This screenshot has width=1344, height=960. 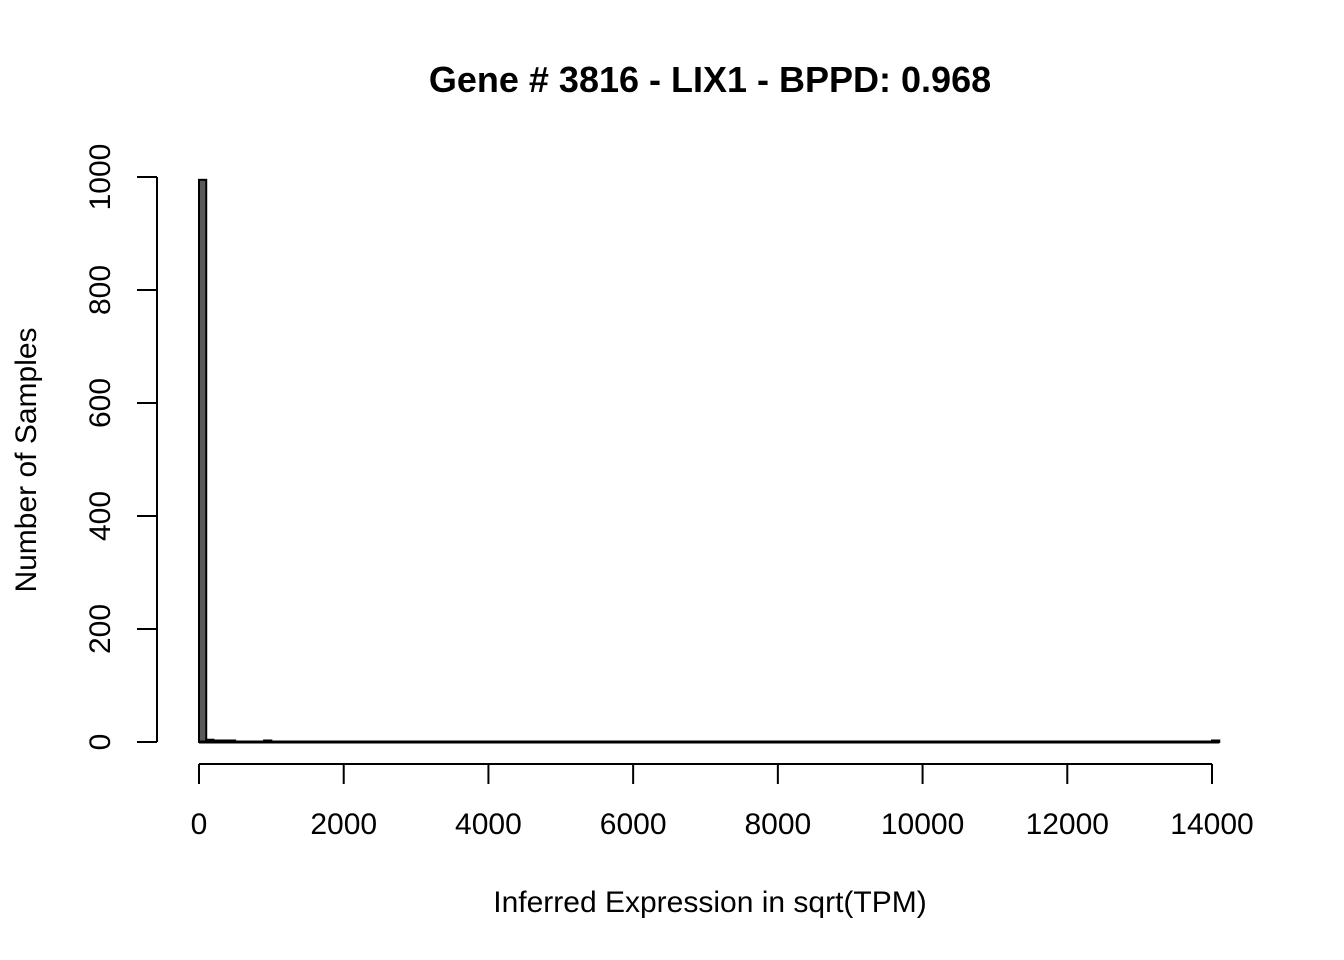 What do you see at coordinates (121, 447) in the screenshot?
I see `y-axis: 0 200 400 600 800 1000` at bounding box center [121, 447].